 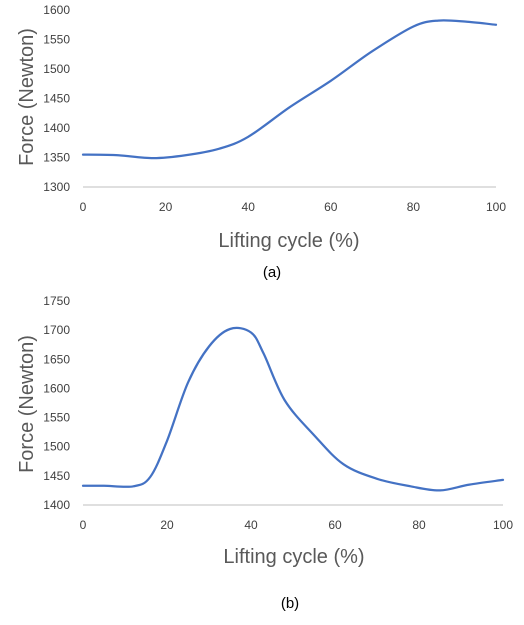 What do you see at coordinates (56, 301) in the screenshot?
I see `y-tick-label: 1750` at bounding box center [56, 301].